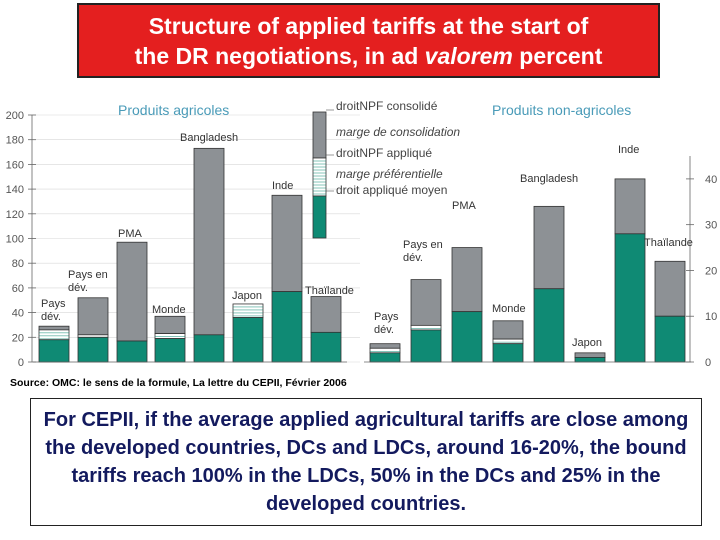 This screenshot has width=720, height=540. What do you see at coordinates (18, 264) in the screenshot?
I see `y-tick-label: 80` at bounding box center [18, 264].